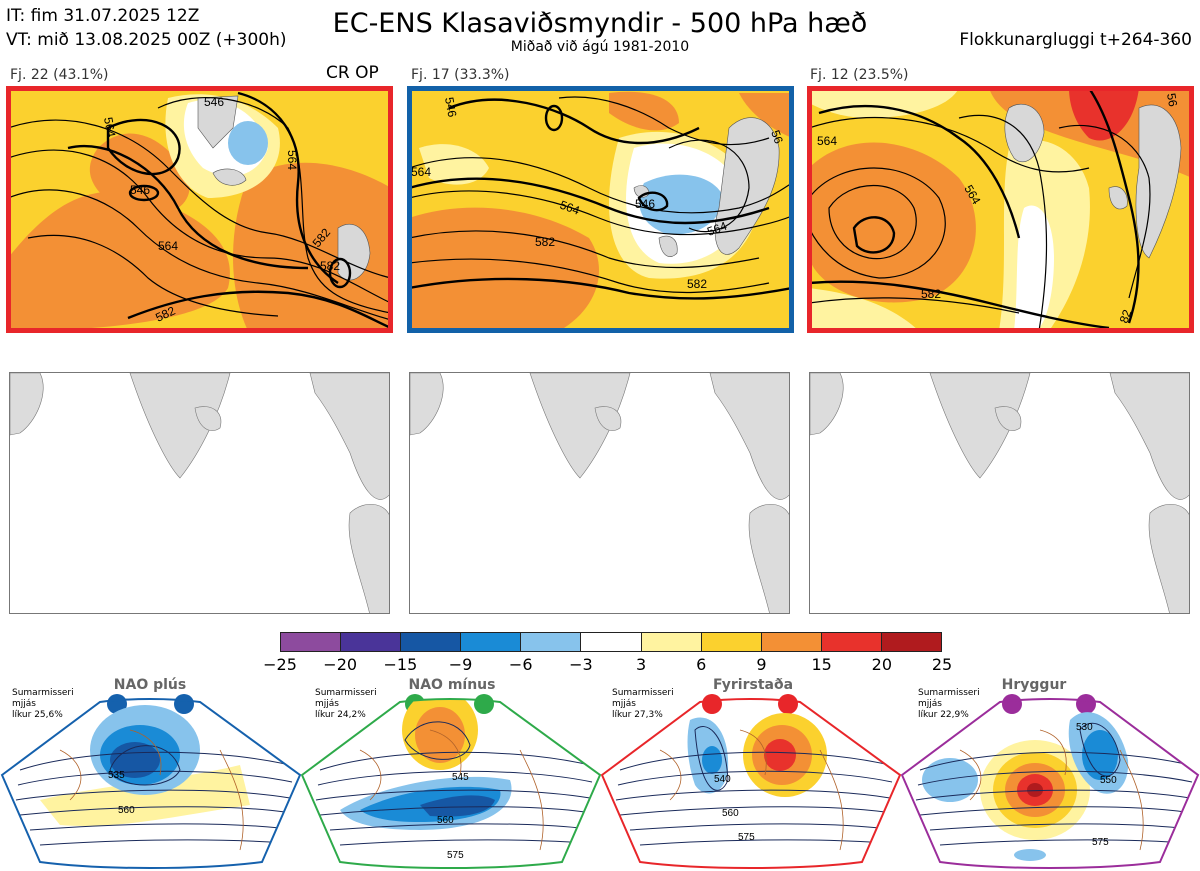 The height and width of the screenshot is (871, 1200). What do you see at coordinates (722, 779) in the screenshot?
I see `contour-label: 540` at bounding box center [722, 779].